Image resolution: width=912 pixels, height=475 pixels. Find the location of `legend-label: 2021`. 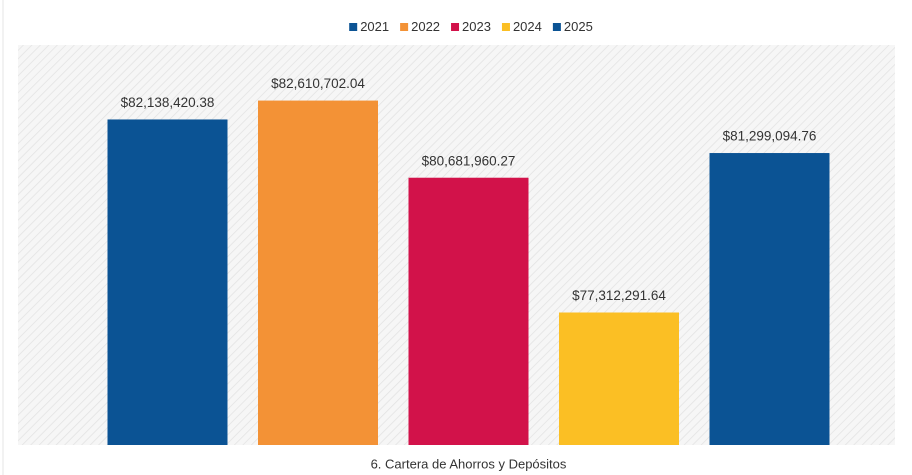

legend-label: 2021 is located at coordinates (374, 26).